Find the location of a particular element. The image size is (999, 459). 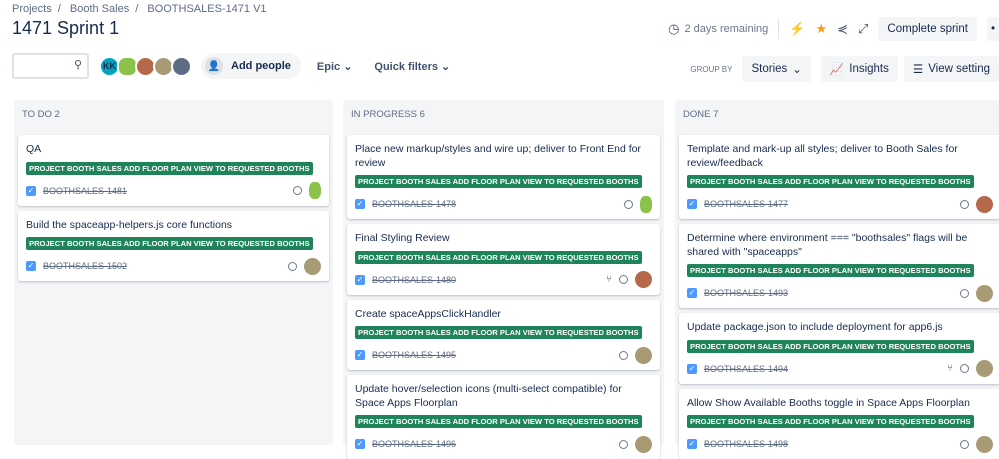

card-title: QA is located at coordinates (173, 150).